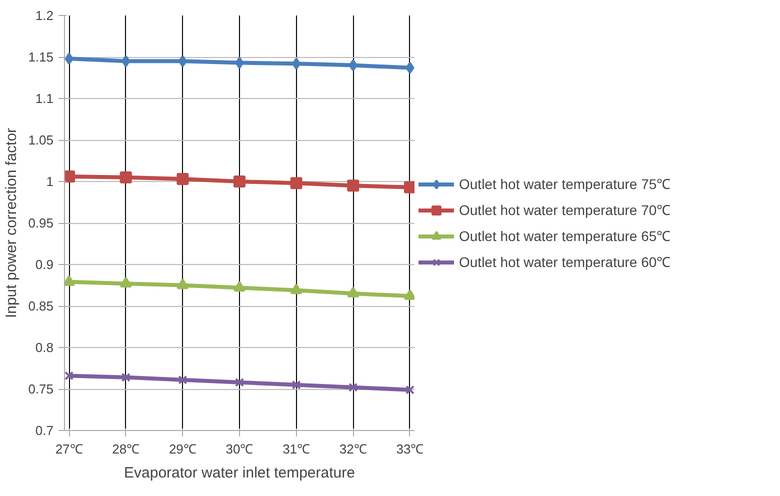  What do you see at coordinates (69, 449) in the screenshot?
I see `x-tick-label: 27℃` at bounding box center [69, 449].